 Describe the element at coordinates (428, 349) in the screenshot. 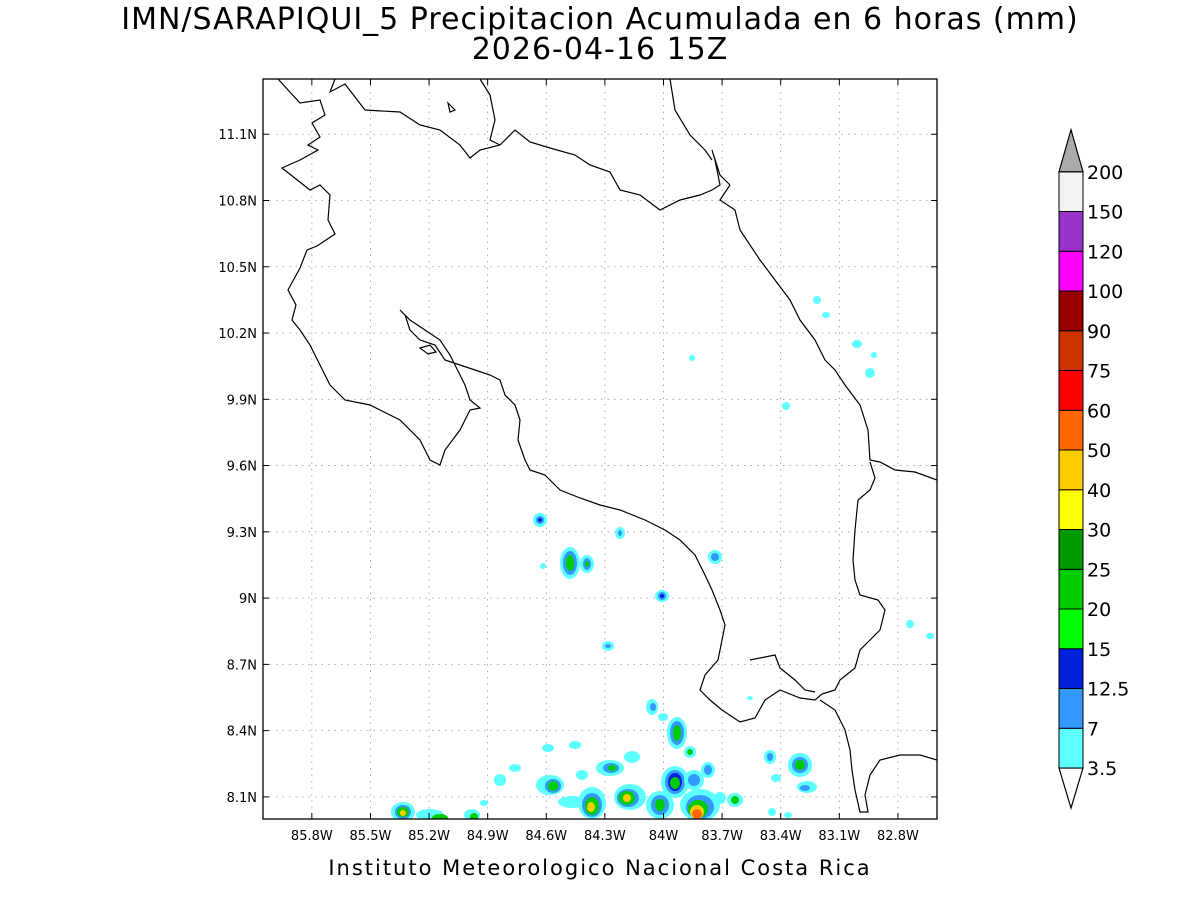

I see `nicoya-island` at that location.